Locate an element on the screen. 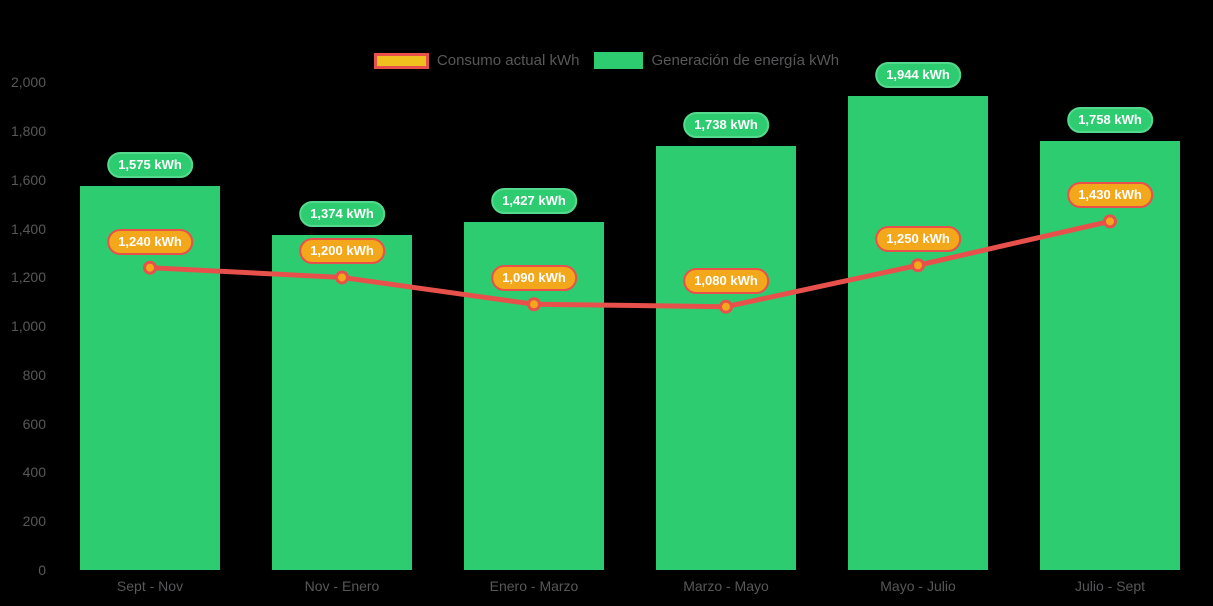 The width and height of the screenshot is (1213, 606). legend-swatch-generacion is located at coordinates (619, 60).